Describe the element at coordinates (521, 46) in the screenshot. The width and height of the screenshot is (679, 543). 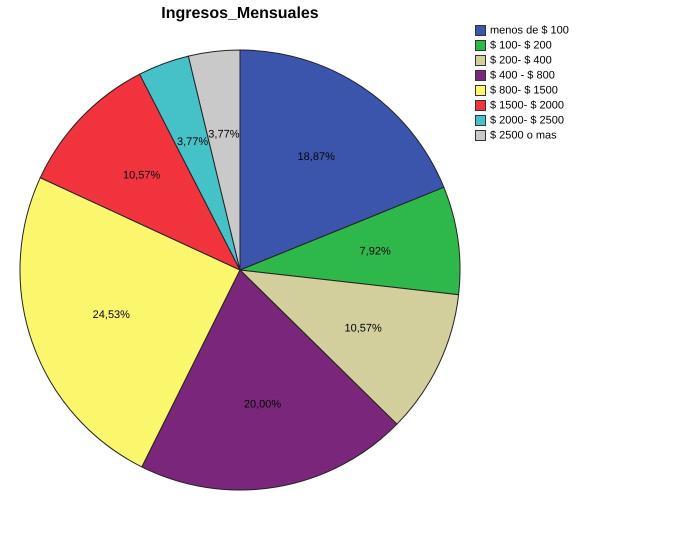
I see `legend-label: $ 100- $ 200` at that location.